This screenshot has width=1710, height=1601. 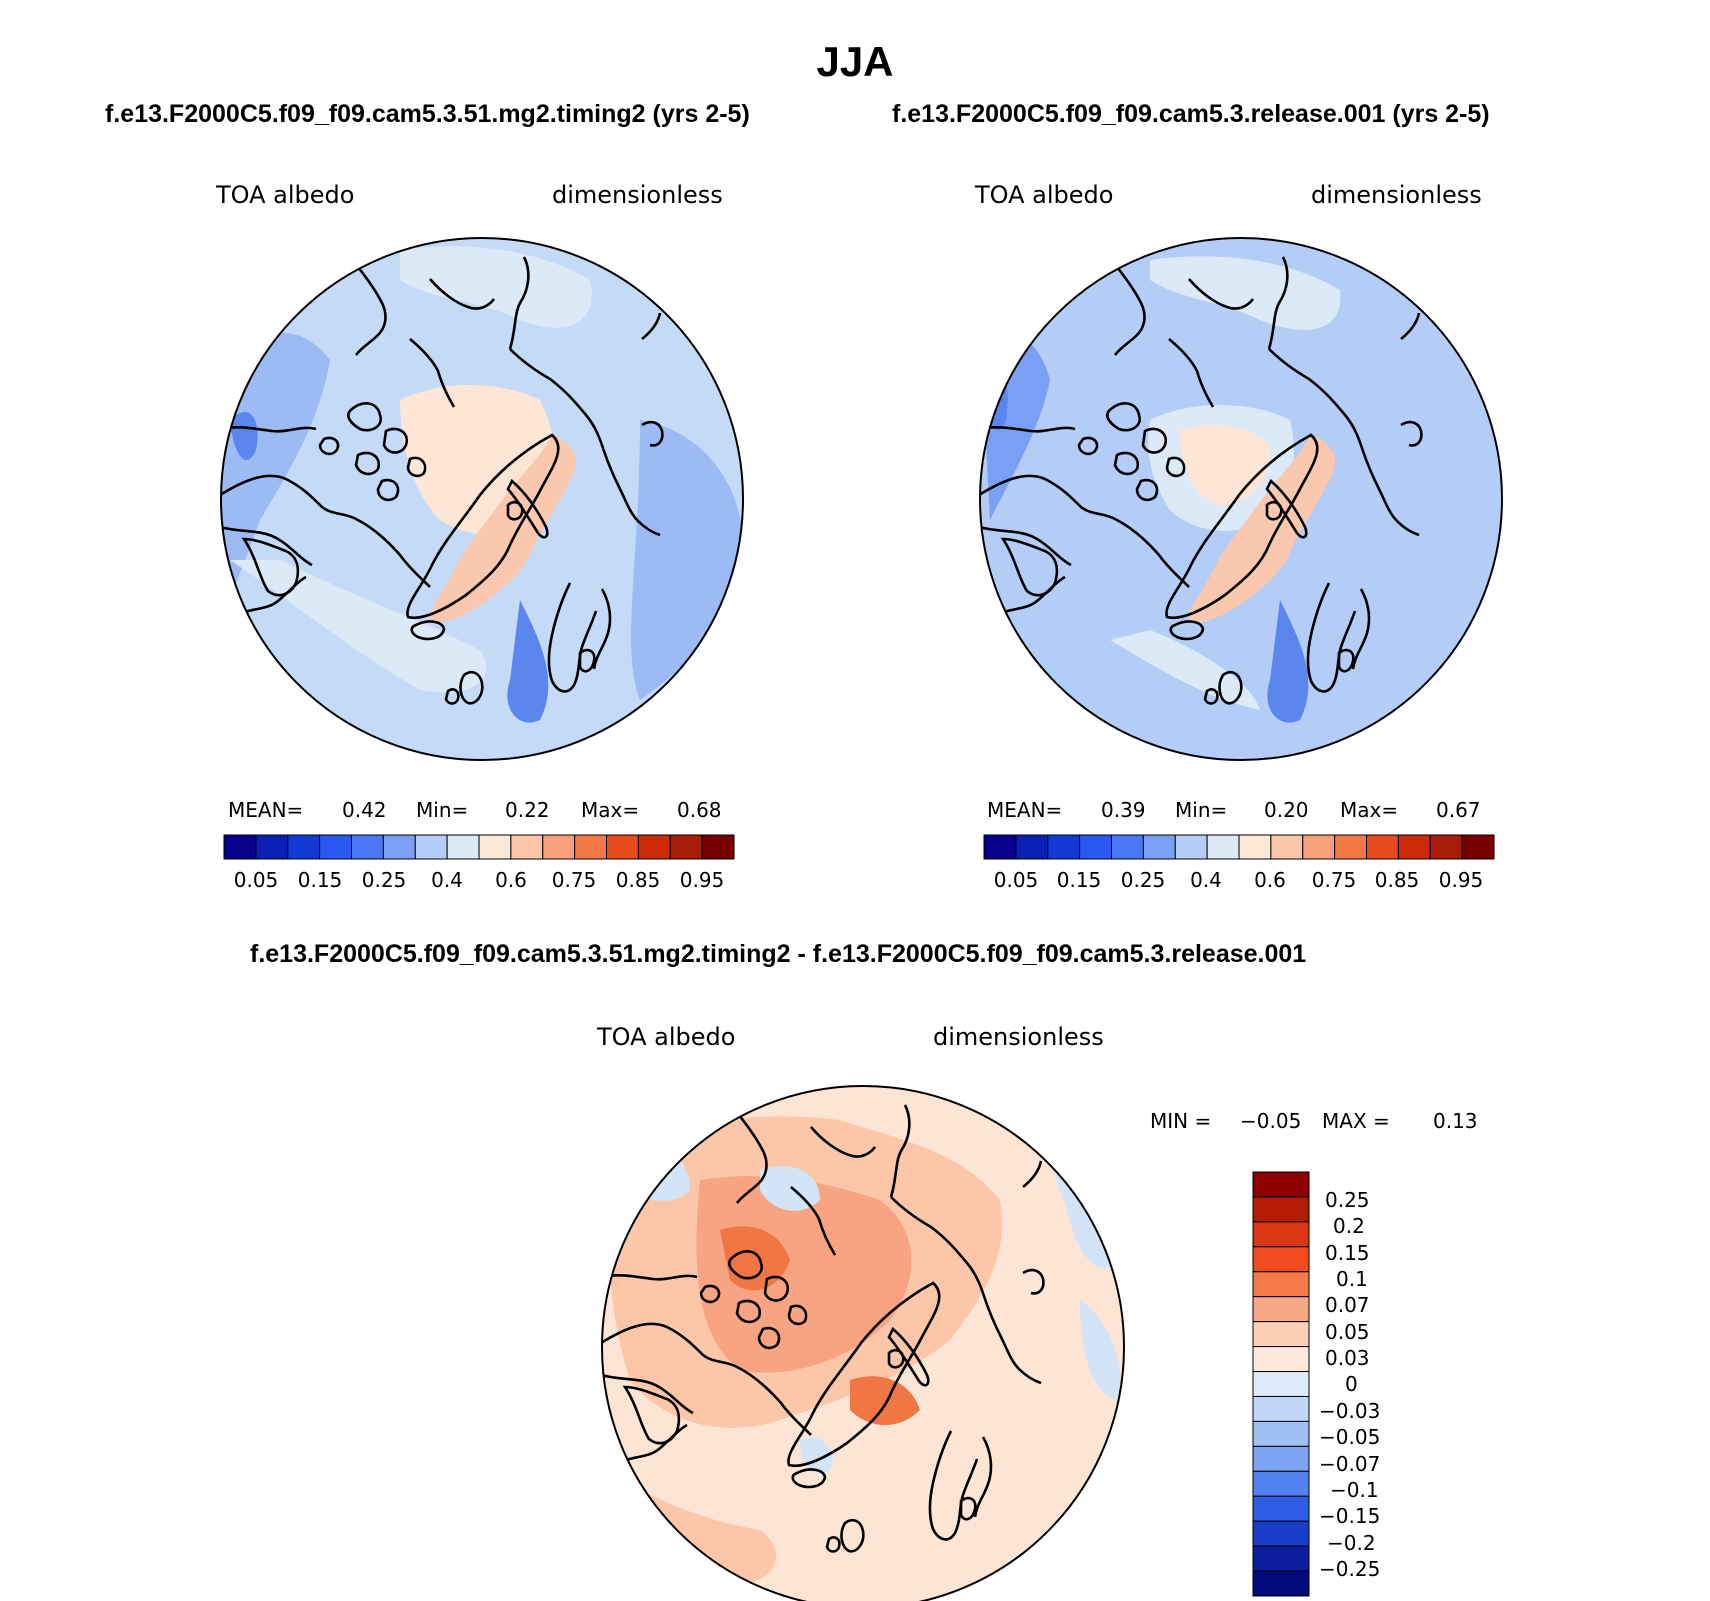 What do you see at coordinates (638, 880) in the screenshot?
I see `cbar1-tick: 0.85` at bounding box center [638, 880].